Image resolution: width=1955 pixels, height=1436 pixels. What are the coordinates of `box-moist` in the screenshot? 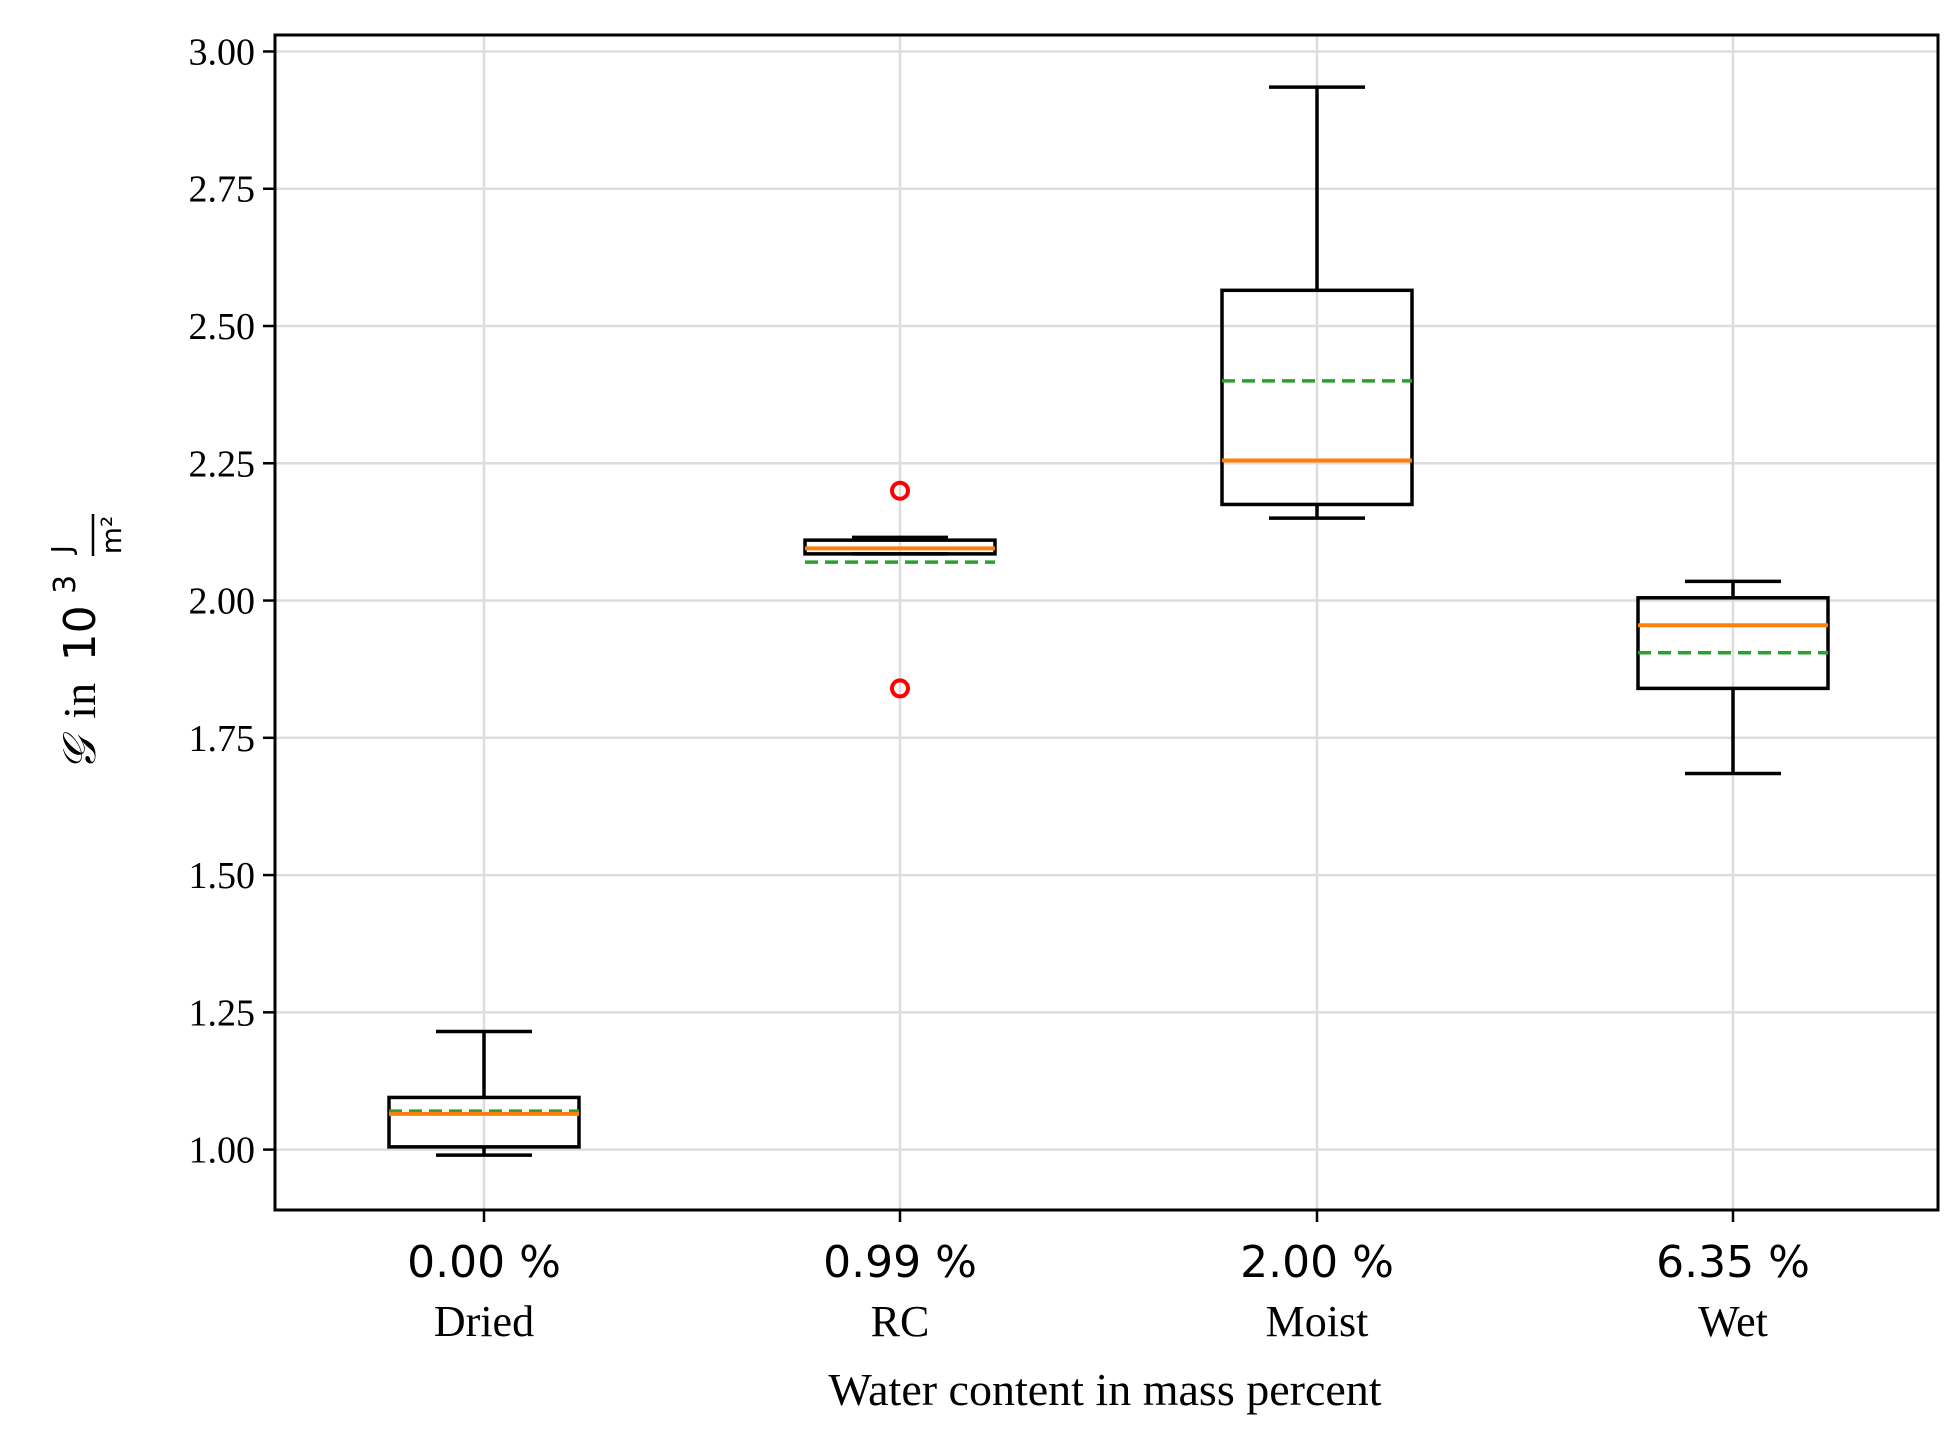 It's located at (1317, 302).